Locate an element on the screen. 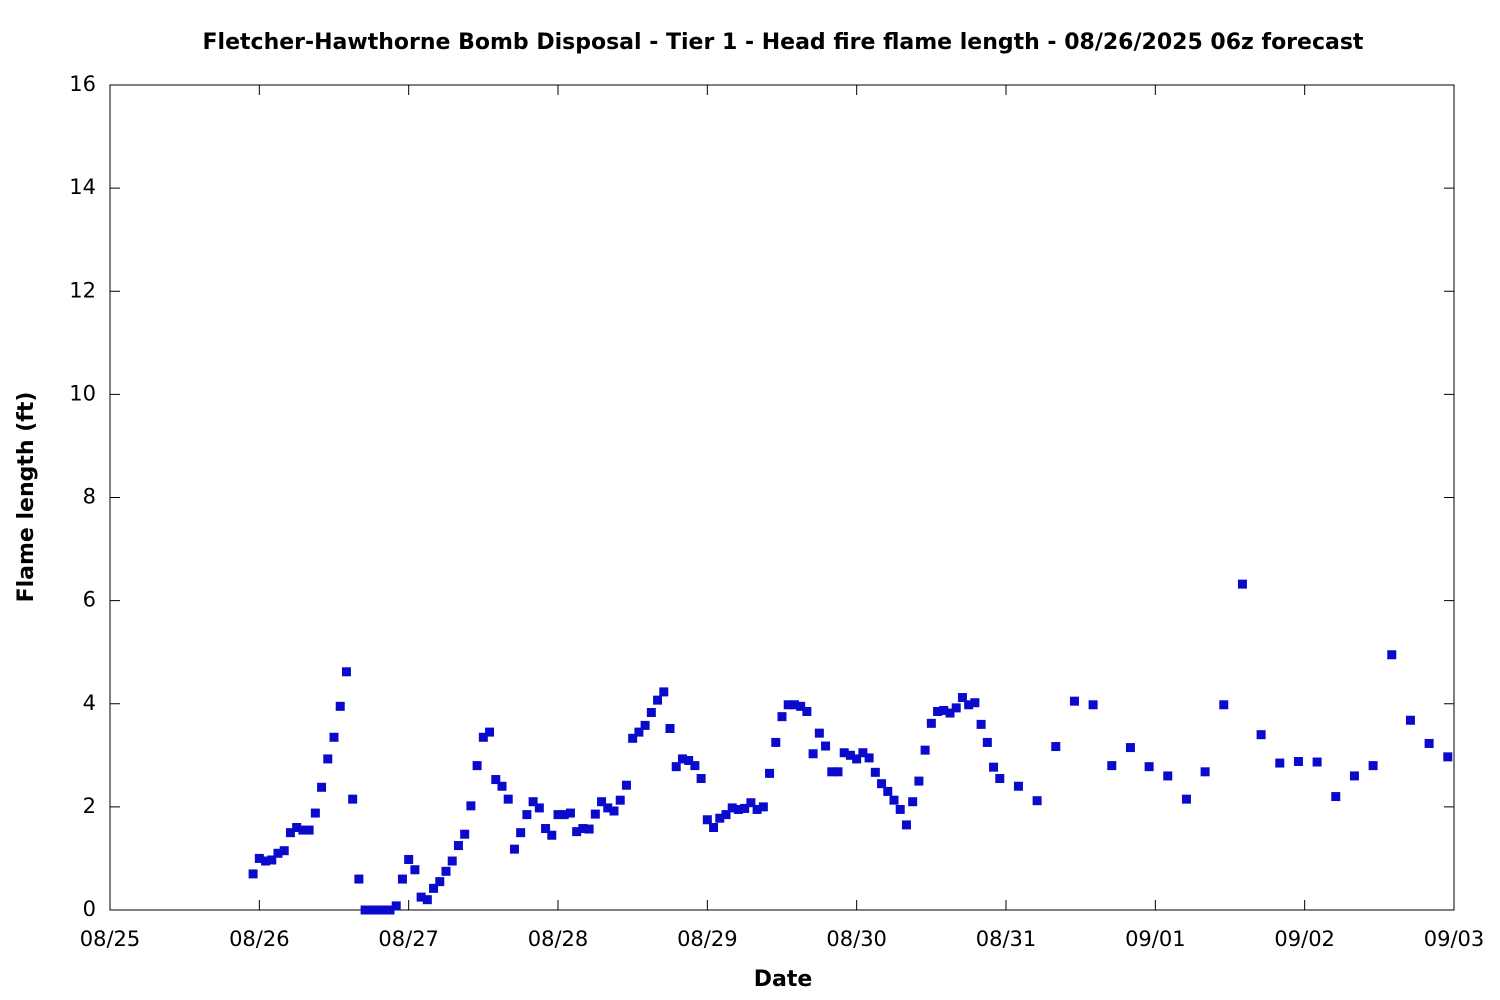  x-tick-label: 08/26 is located at coordinates (259, 939).